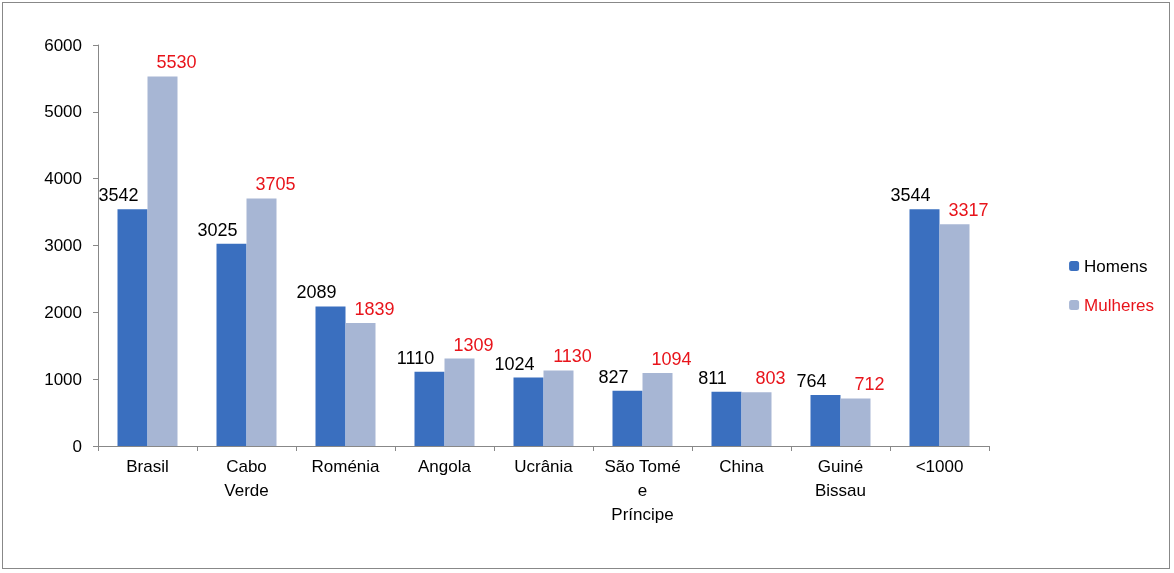 The width and height of the screenshot is (1174, 573). Describe the element at coordinates (742, 466) in the screenshot. I see `x-tick-label: China` at that location.